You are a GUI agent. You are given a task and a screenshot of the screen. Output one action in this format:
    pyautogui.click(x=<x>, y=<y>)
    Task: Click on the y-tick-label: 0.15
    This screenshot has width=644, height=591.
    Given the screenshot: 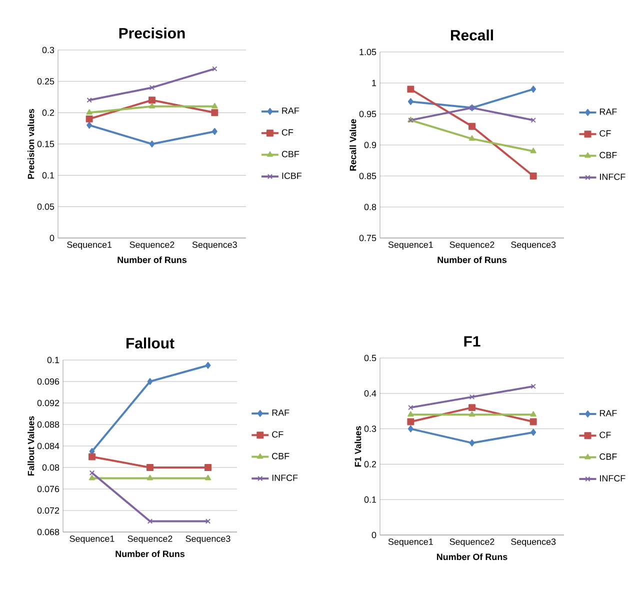 What is the action you would take?
    pyautogui.click(x=45, y=144)
    